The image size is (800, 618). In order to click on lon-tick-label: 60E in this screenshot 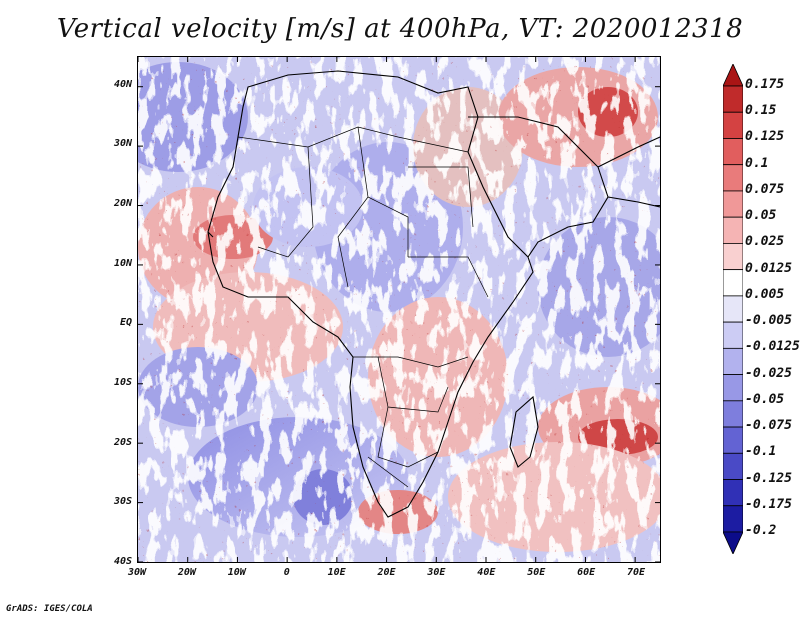, I will do `click(586, 572)`.